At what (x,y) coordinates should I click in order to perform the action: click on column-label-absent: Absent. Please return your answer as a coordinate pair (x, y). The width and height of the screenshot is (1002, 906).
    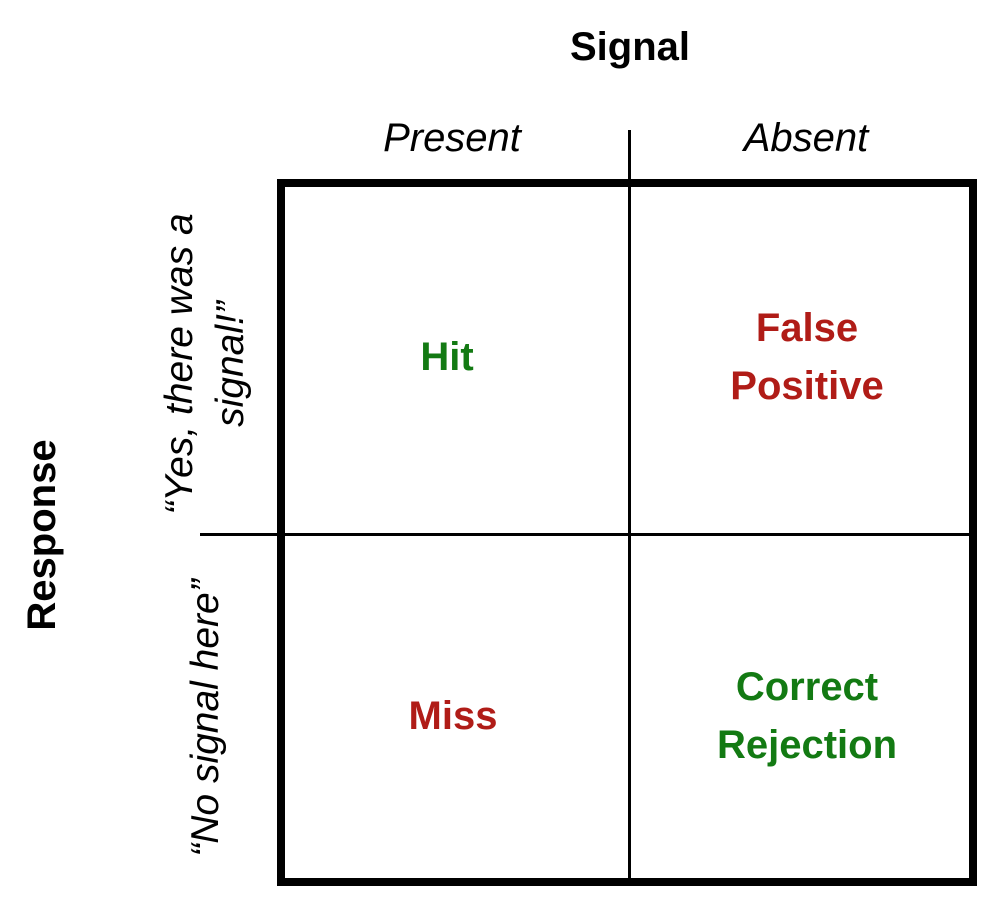
    Looking at the image, I should click on (806, 138).